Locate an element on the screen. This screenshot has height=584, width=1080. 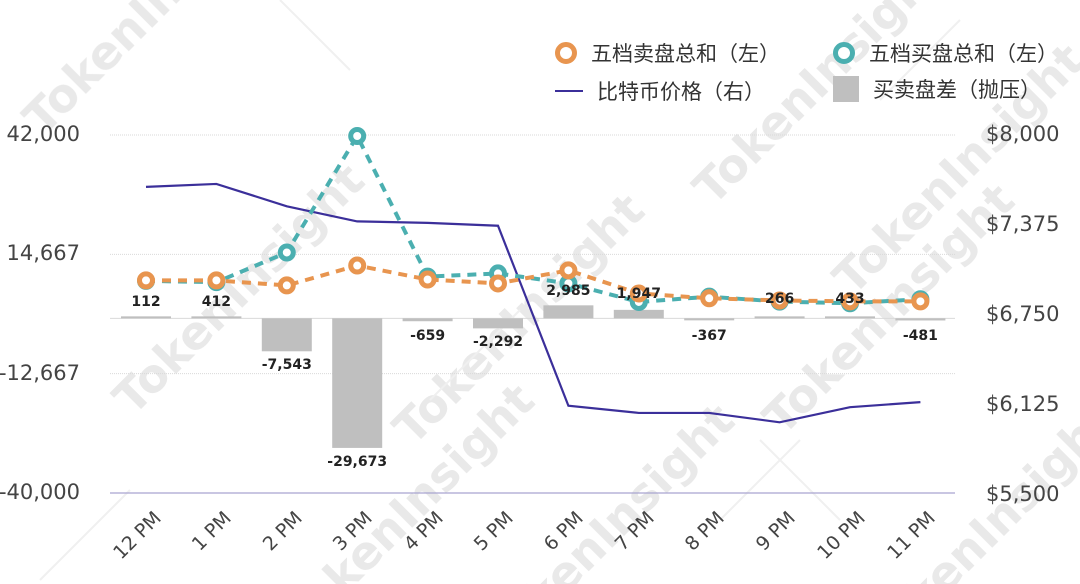
right-axis-tick: $6,125 is located at coordinates (1023, 404).